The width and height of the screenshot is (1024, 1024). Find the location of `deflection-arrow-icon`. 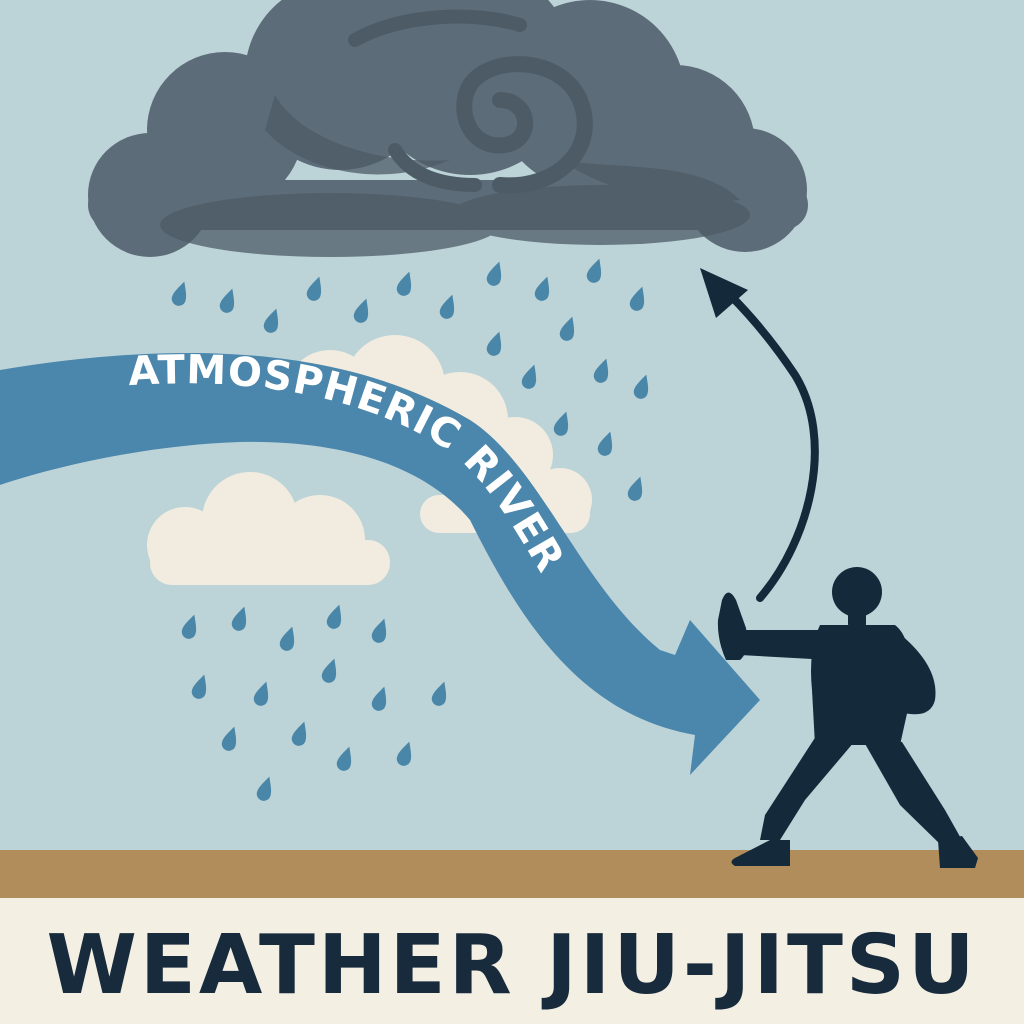

deflection-arrow-icon is located at coordinates (759, 435).